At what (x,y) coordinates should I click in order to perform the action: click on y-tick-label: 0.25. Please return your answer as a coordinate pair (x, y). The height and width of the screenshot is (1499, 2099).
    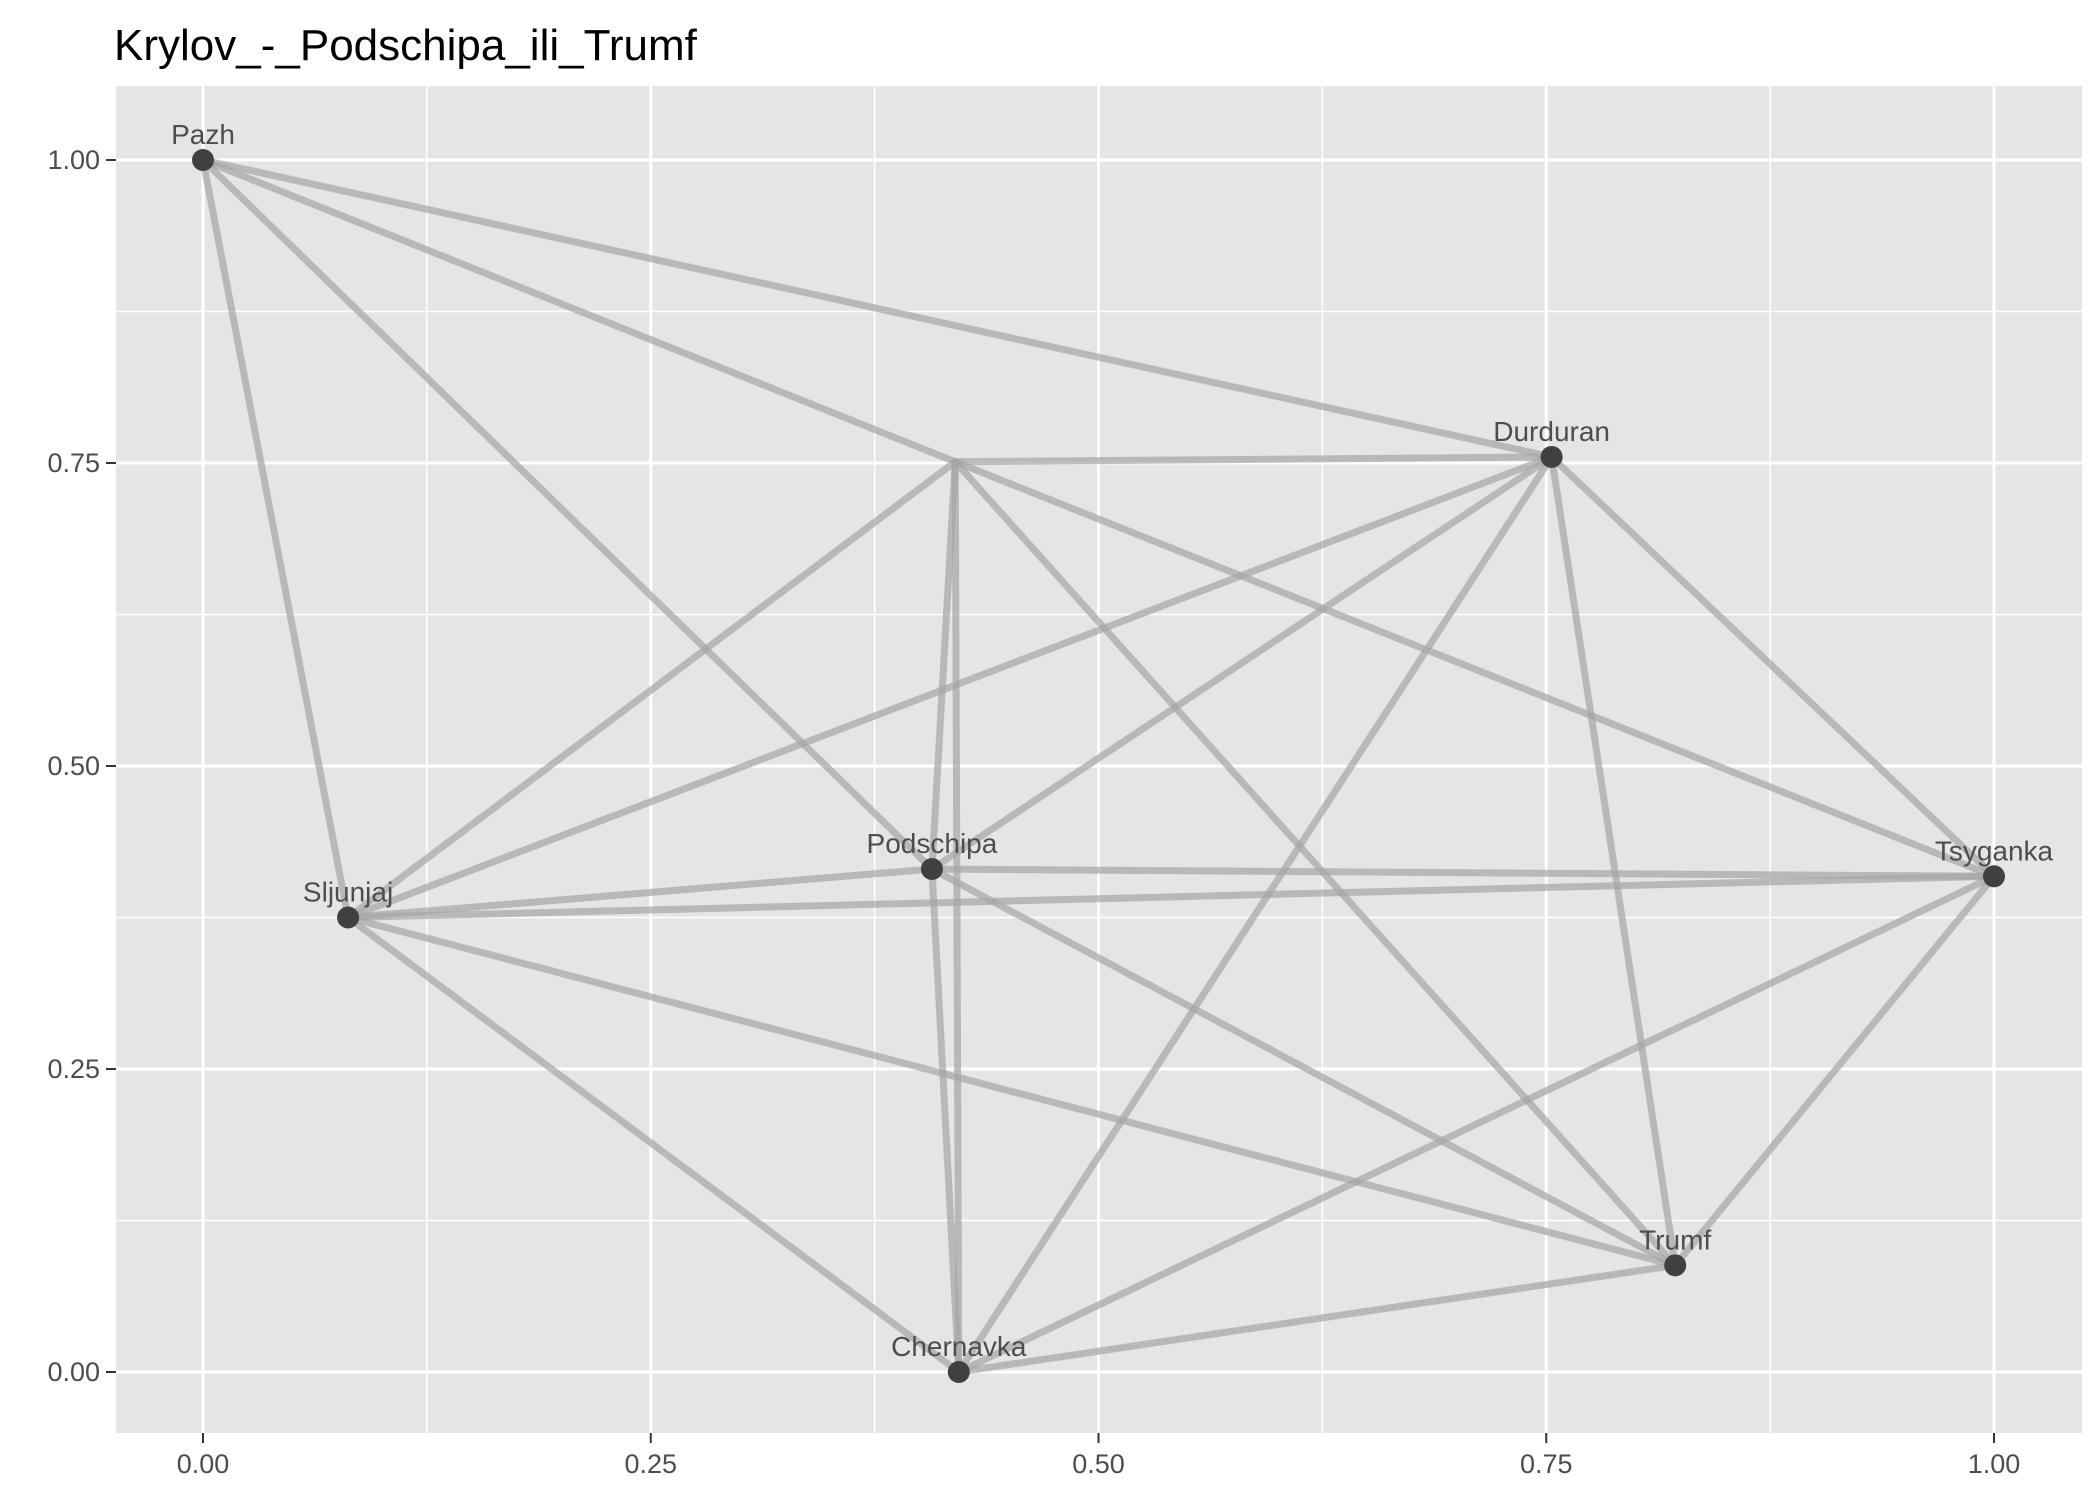
    Looking at the image, I should click on (73, 1069).